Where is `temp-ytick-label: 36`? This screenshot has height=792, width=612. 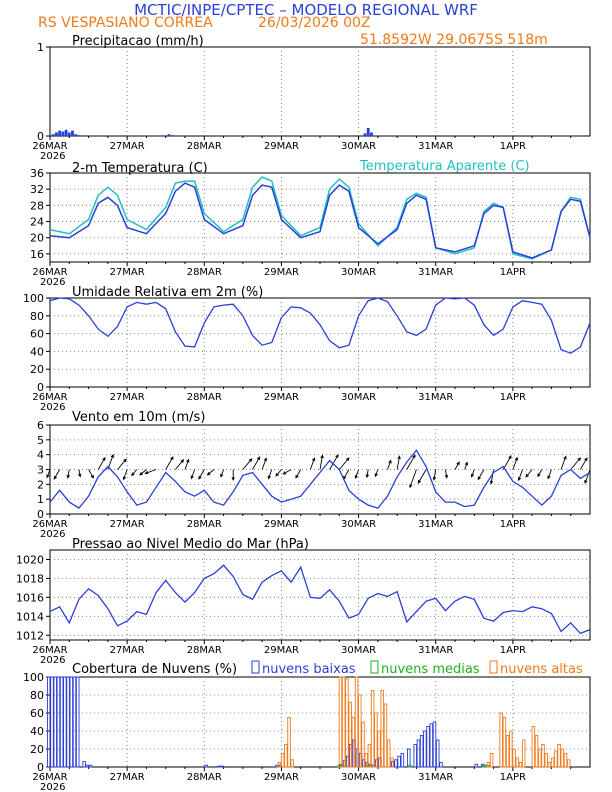 temp-ytick-label: 36 is located at coordinates (37, 173).